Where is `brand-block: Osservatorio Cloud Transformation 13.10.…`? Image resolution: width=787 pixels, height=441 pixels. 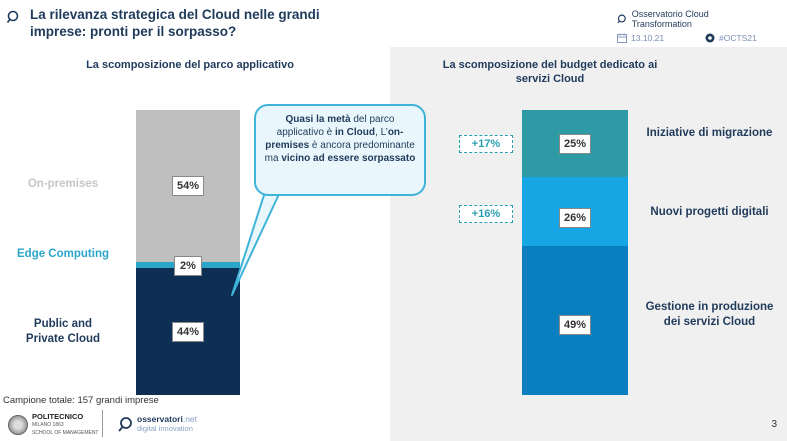 brand-block: Osservatorio Cloud Transformation 13.10.… is located at coordinates (692, 26).